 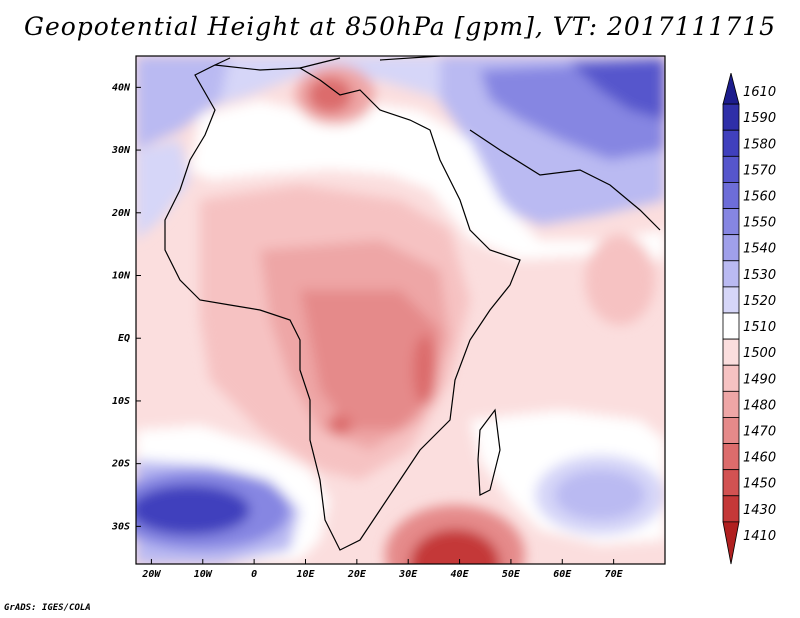 I want to click on lon-tick-label: 30E, so click(x=408, y=574).